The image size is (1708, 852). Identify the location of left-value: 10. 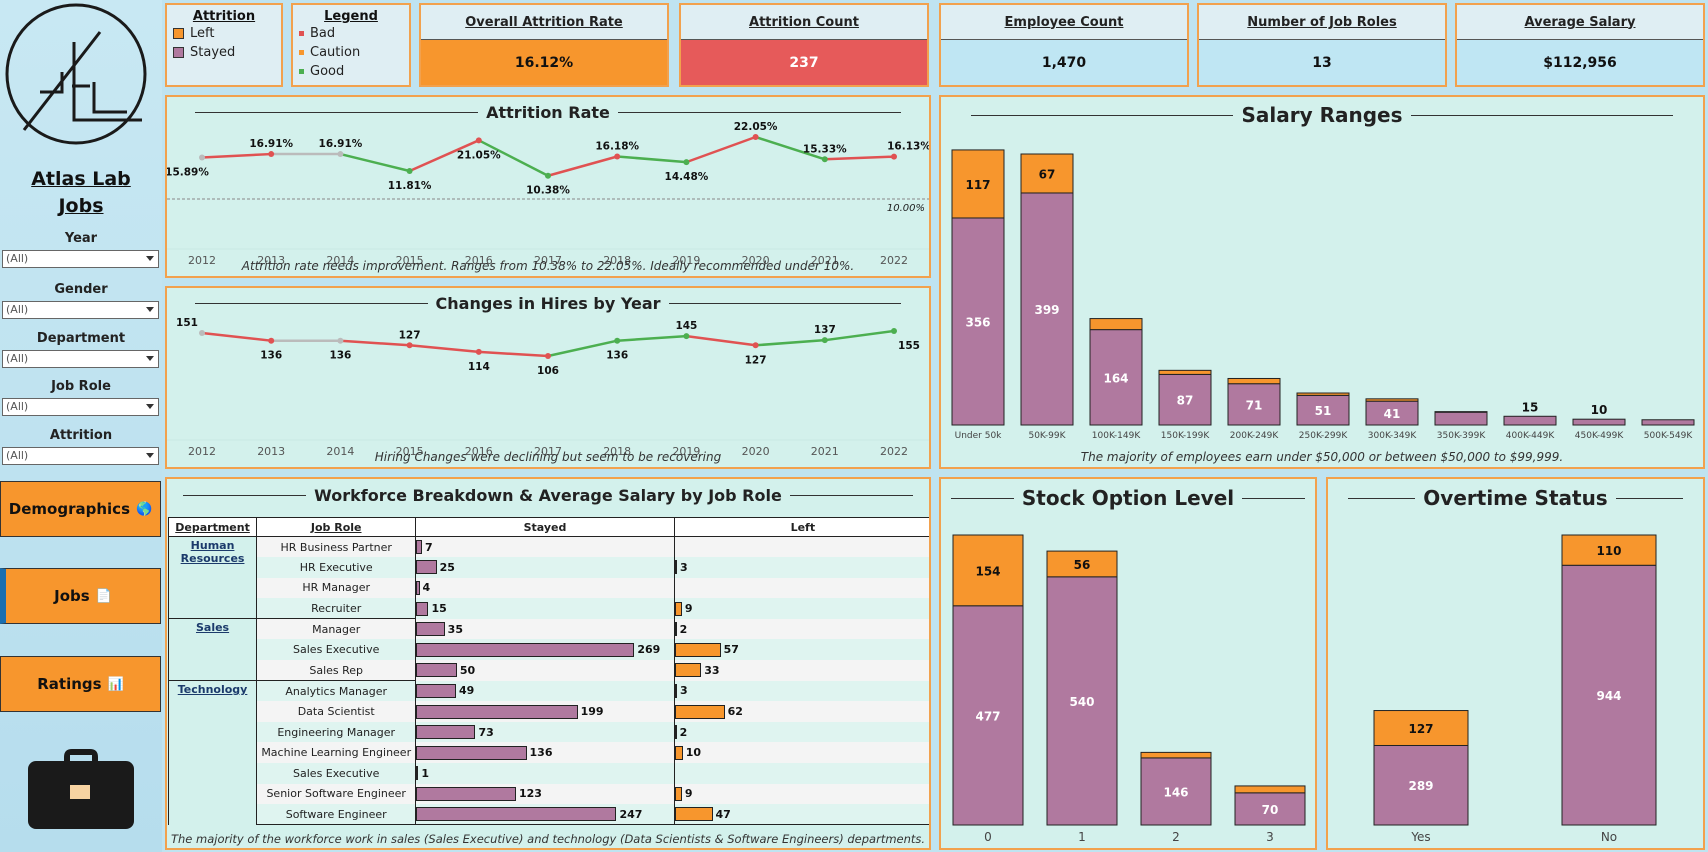
(693, 753).